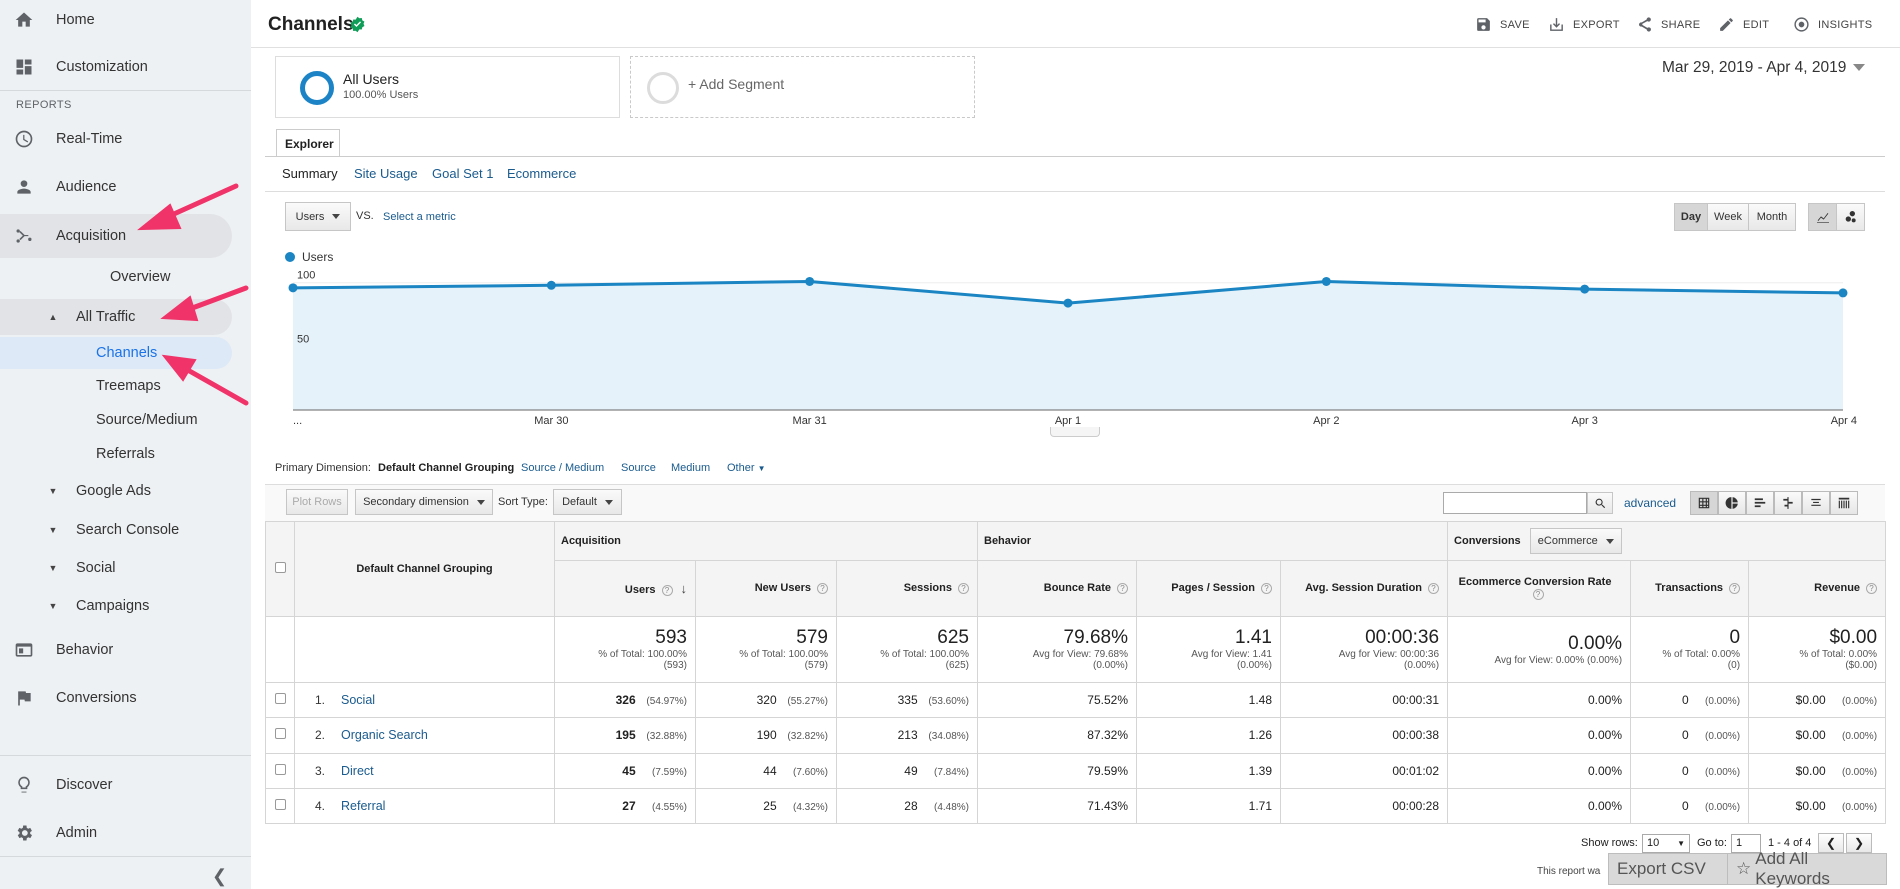 The height and width of the screenshot is (889, 1900). I want to click on sort-desc-icon: ↓, so click(684, 588).